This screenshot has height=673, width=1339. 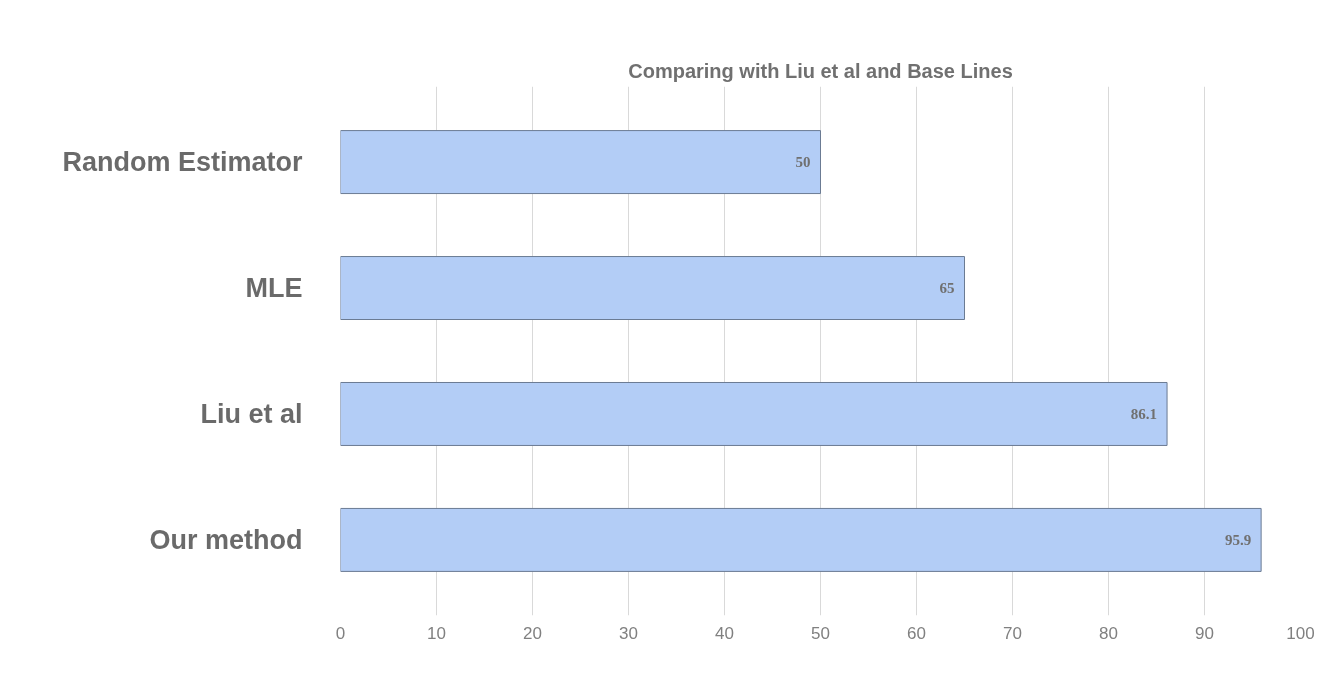 What do you see at coordinates (916, 633) in the screenshot?
I see `x-tick-label: 60` at bounding box center [916, 633].